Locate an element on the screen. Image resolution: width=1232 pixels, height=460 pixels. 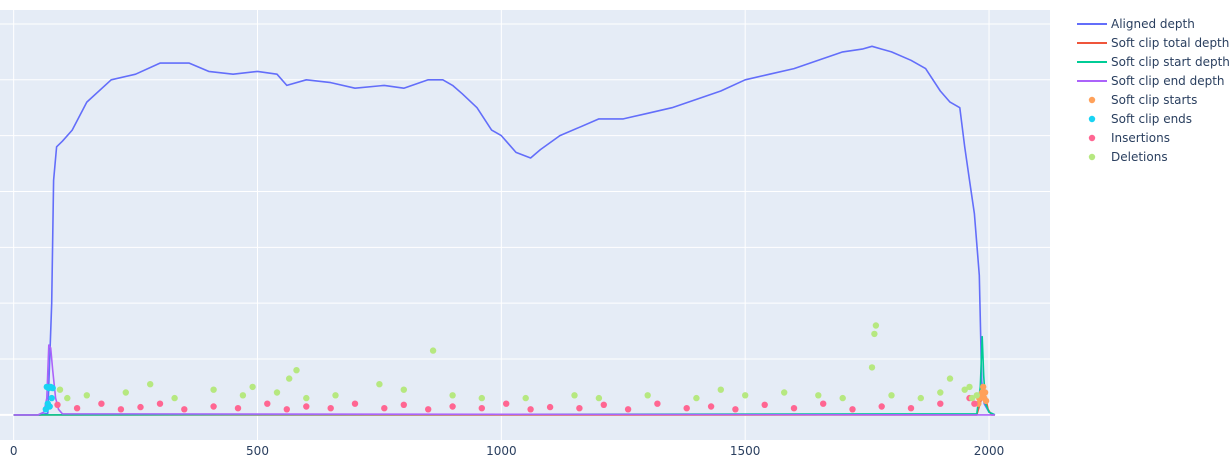
series-line is located at coordinates (504, 375).